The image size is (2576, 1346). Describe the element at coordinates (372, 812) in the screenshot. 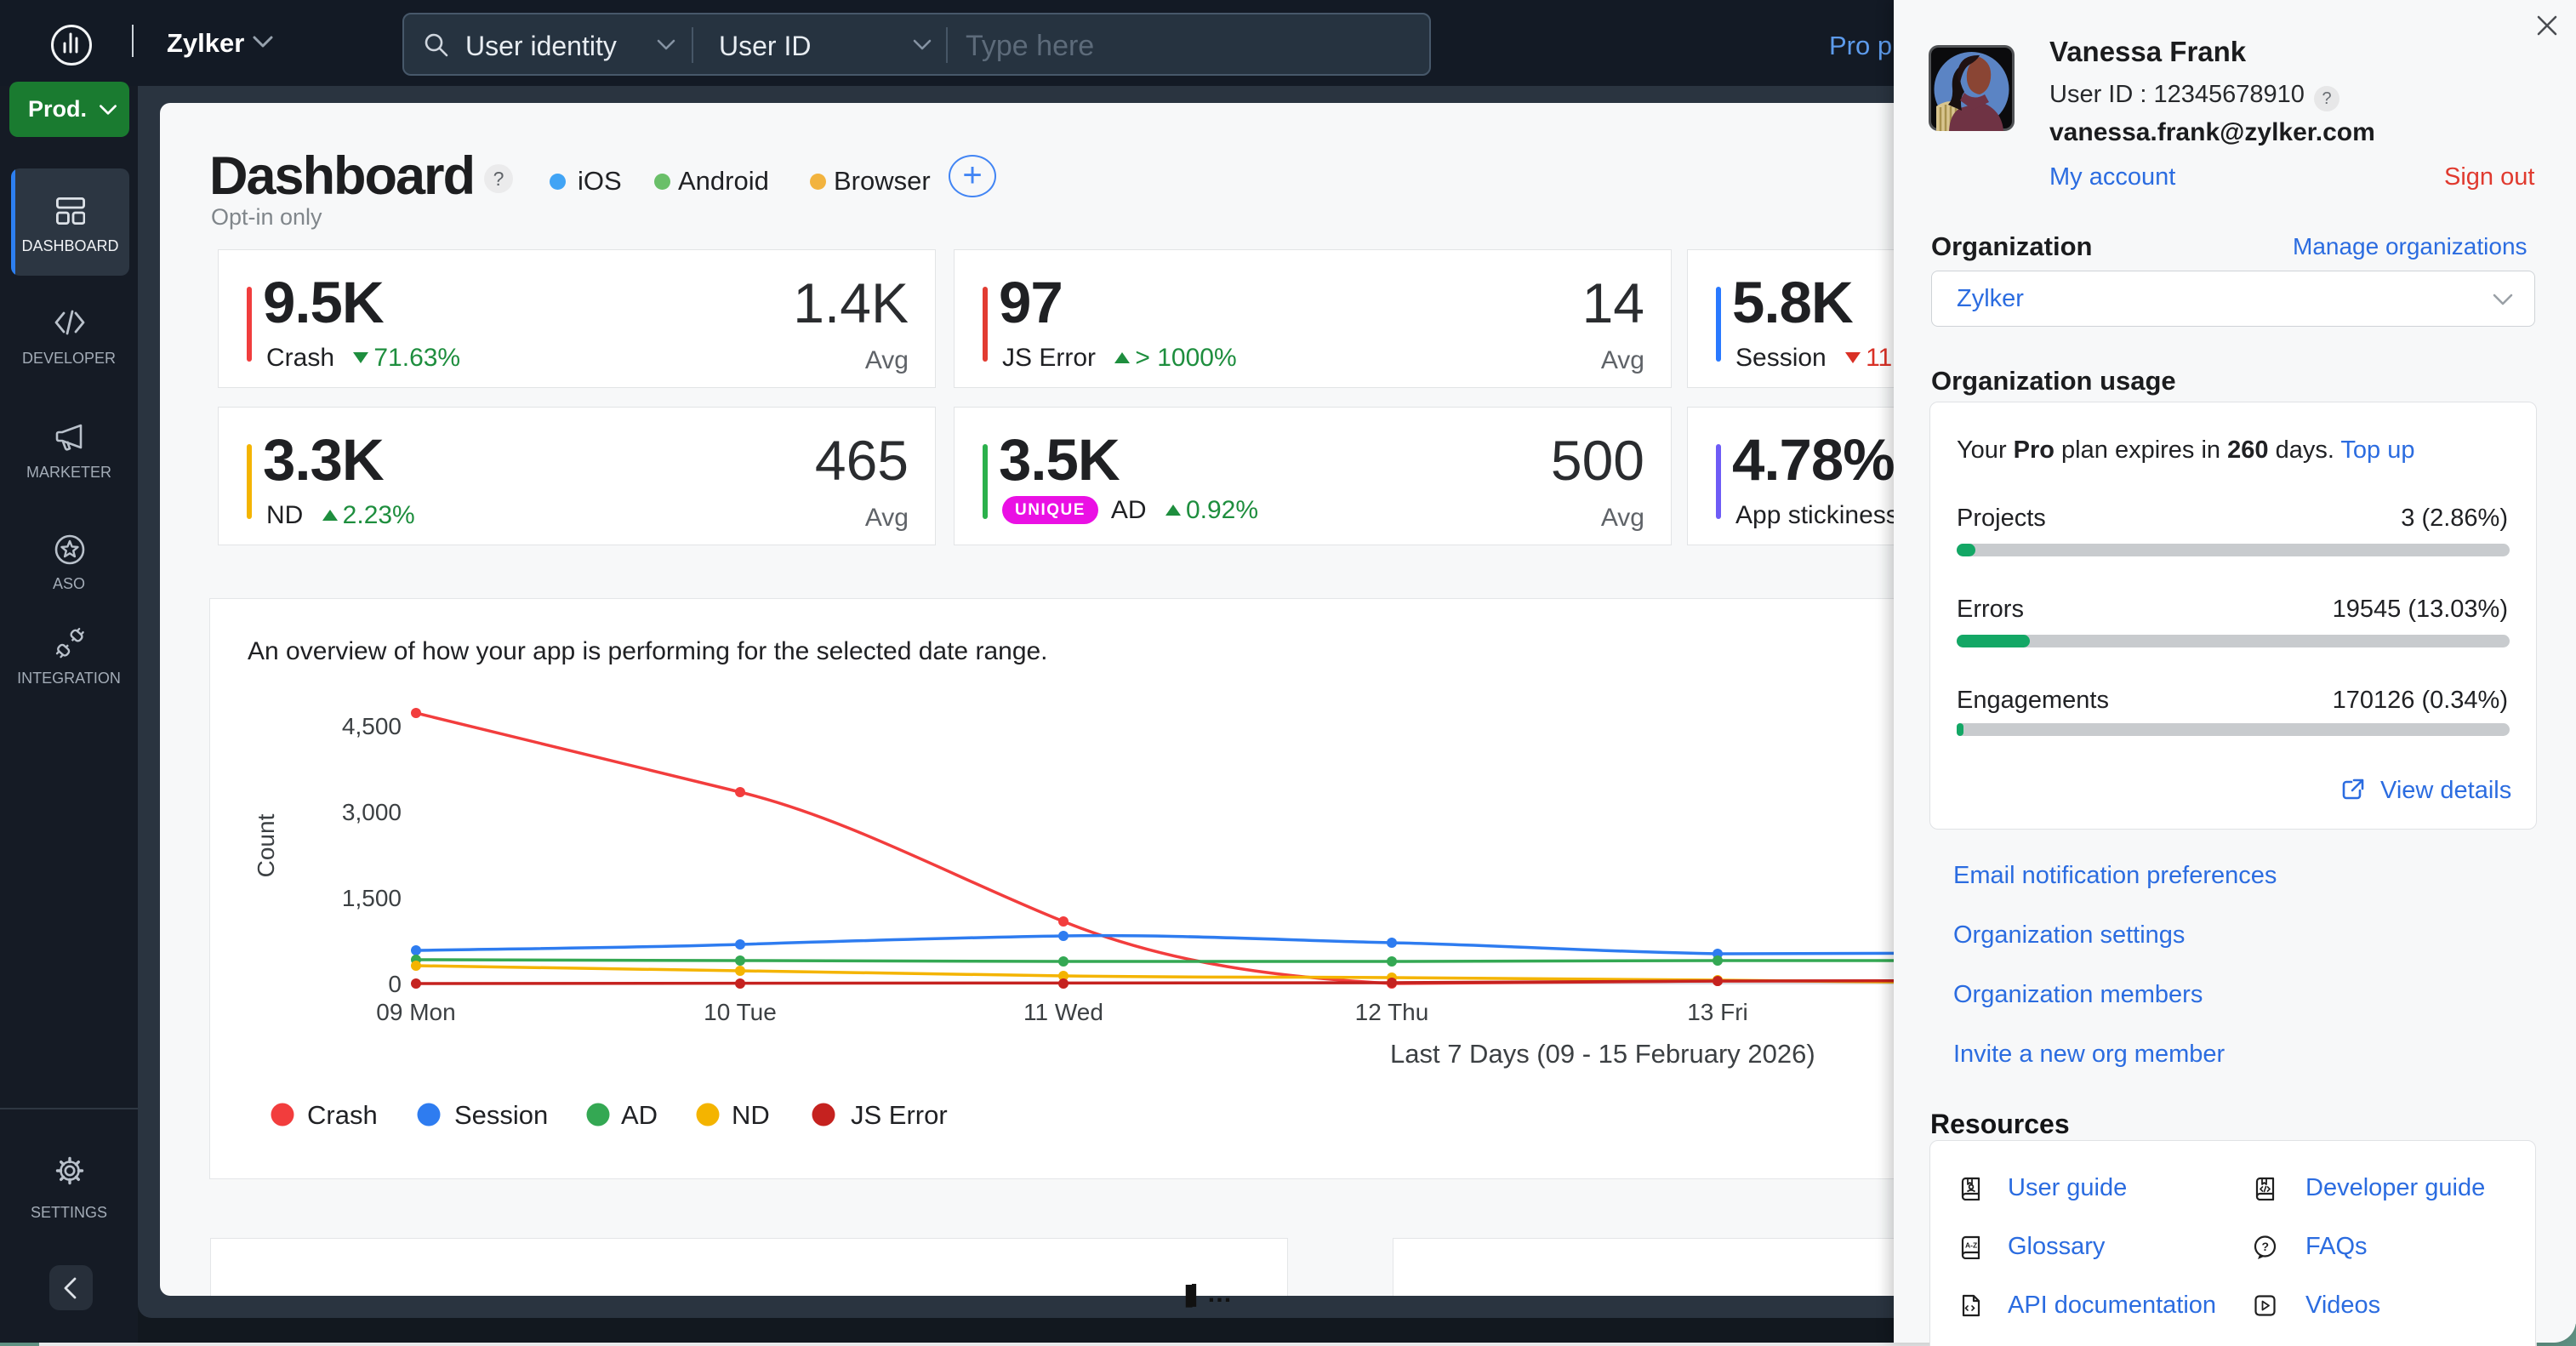

I see `svg-text: 3,000` at that location.